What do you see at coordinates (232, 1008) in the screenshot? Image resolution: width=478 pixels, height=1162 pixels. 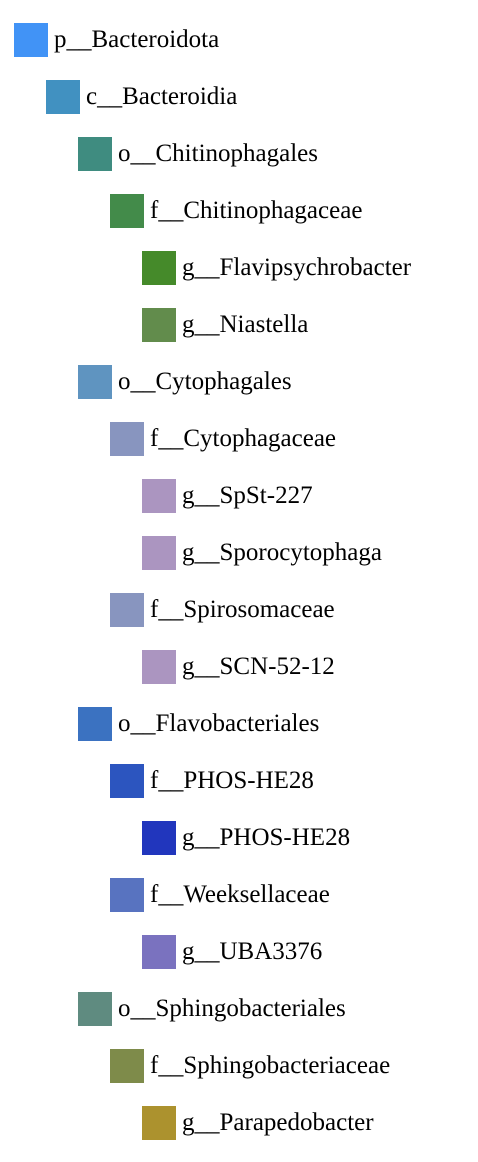 I see `node-label: o__Sphingobacteriales` at bounding box center [232, 1008].